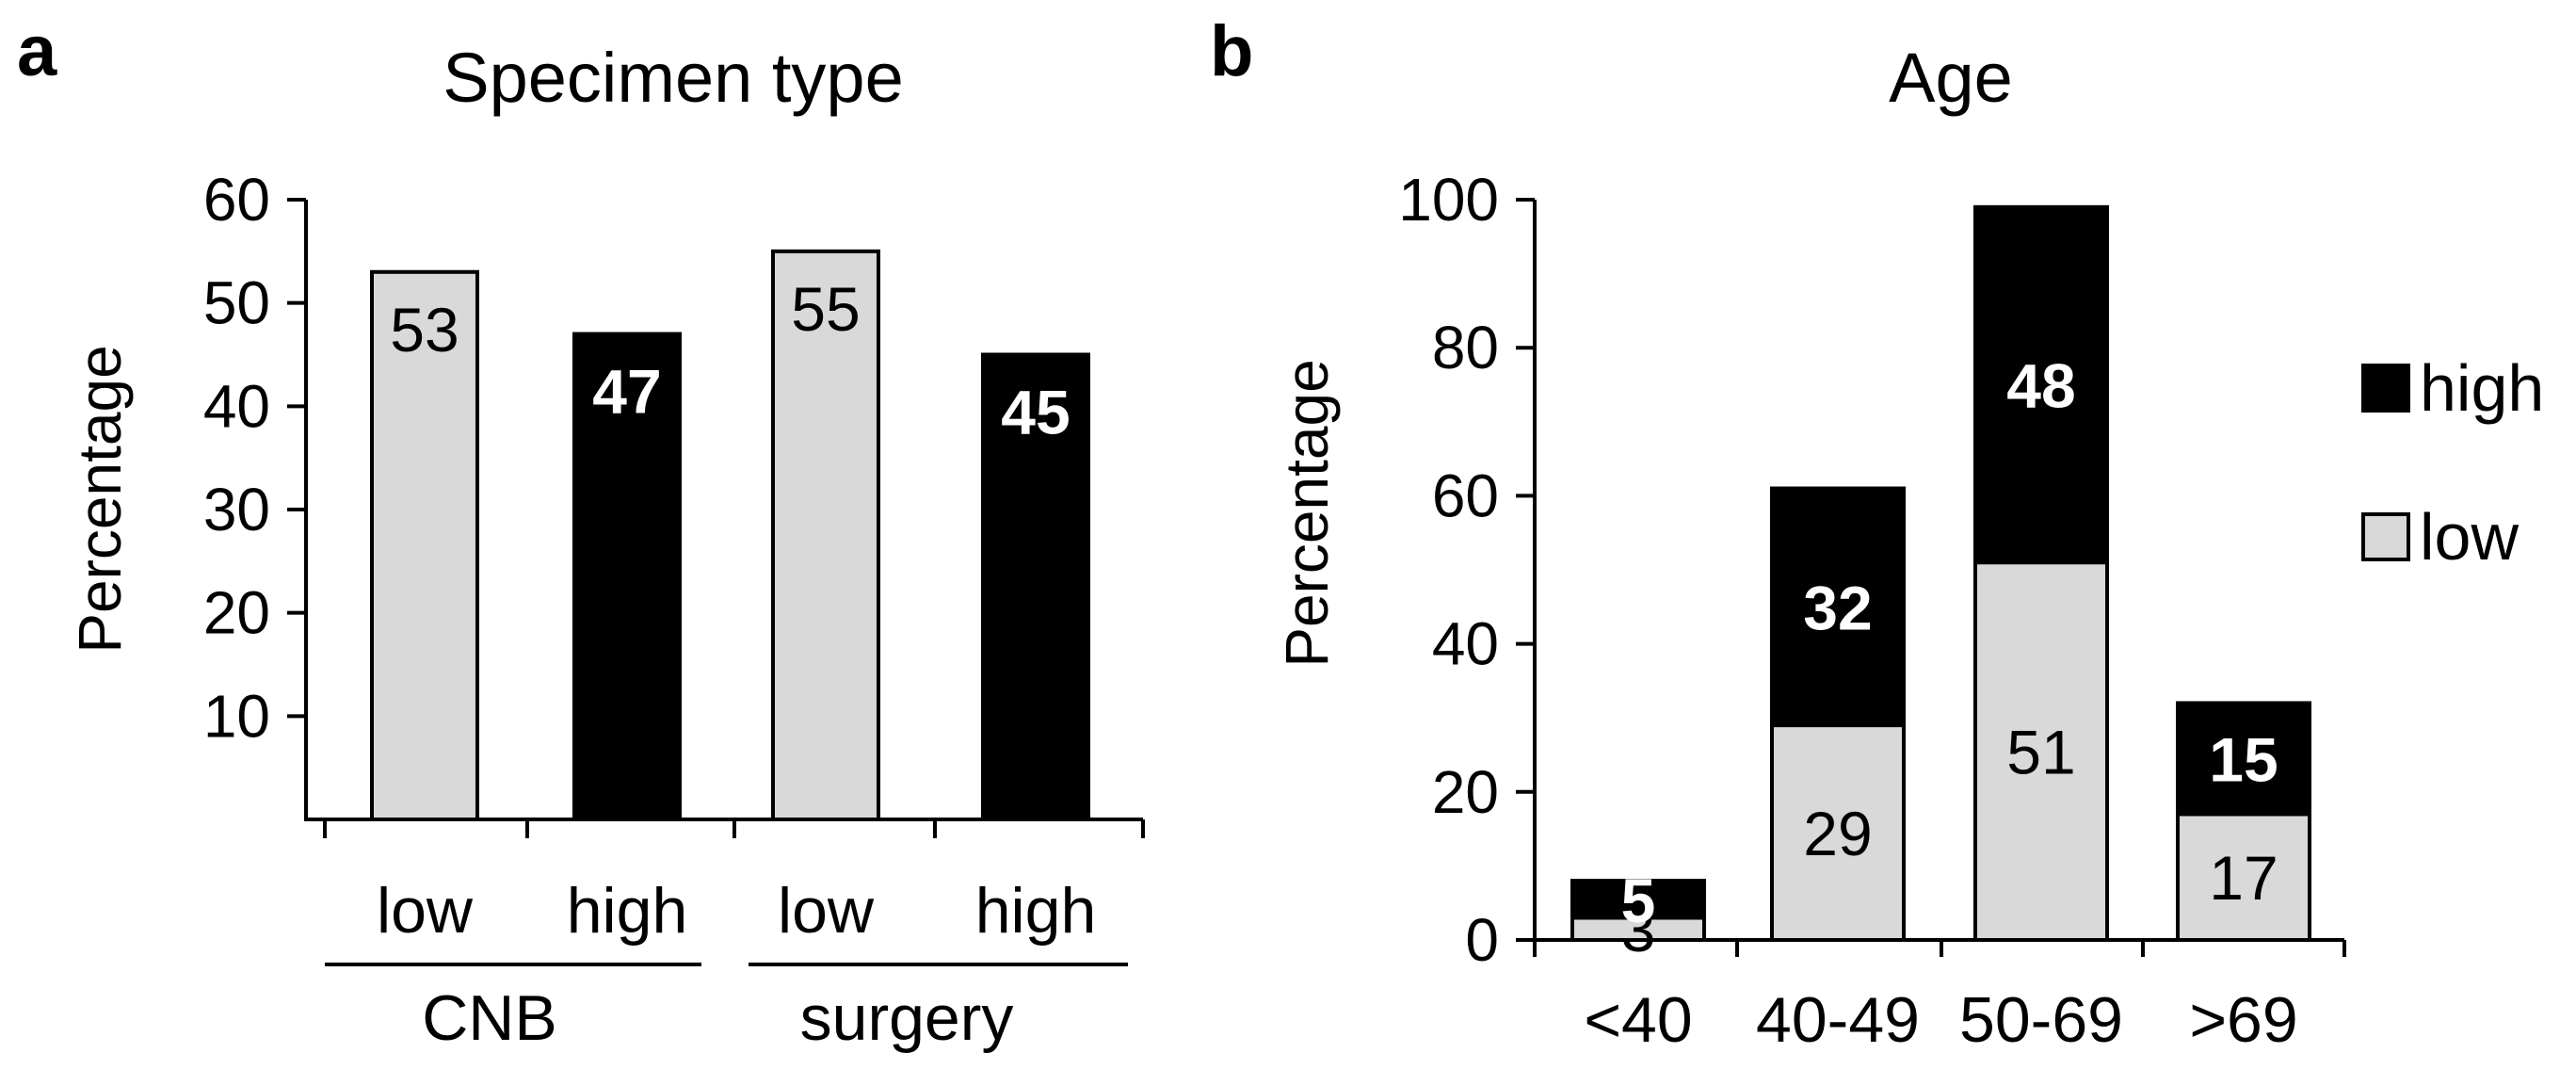 The height and width of the screenshot is (1069, 2576). Describe the element at coordinates (2385, 536) in the screenshot. I see `legend-swatch-low` at that location.